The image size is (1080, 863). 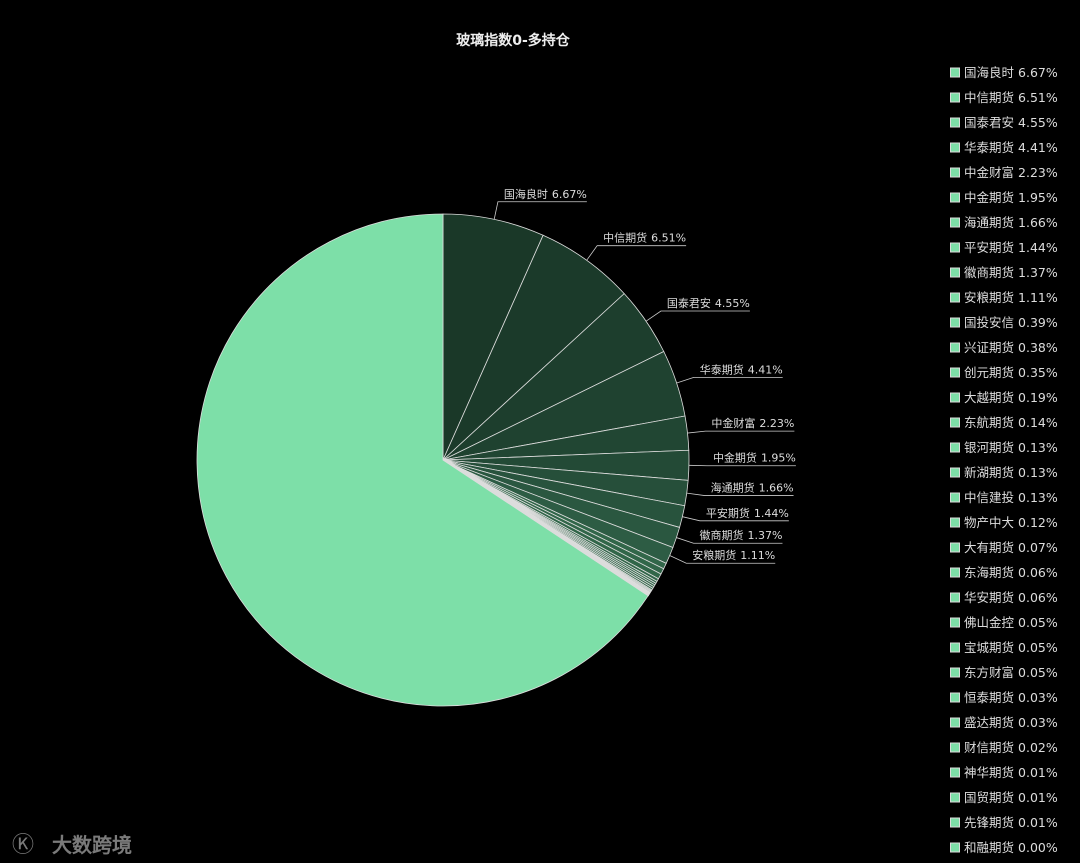 What do you see at coordinates (1011, 672) in the screenshot?
I see `legend-label: 东方财富 0.05%` at bounding box center [1011, 672].